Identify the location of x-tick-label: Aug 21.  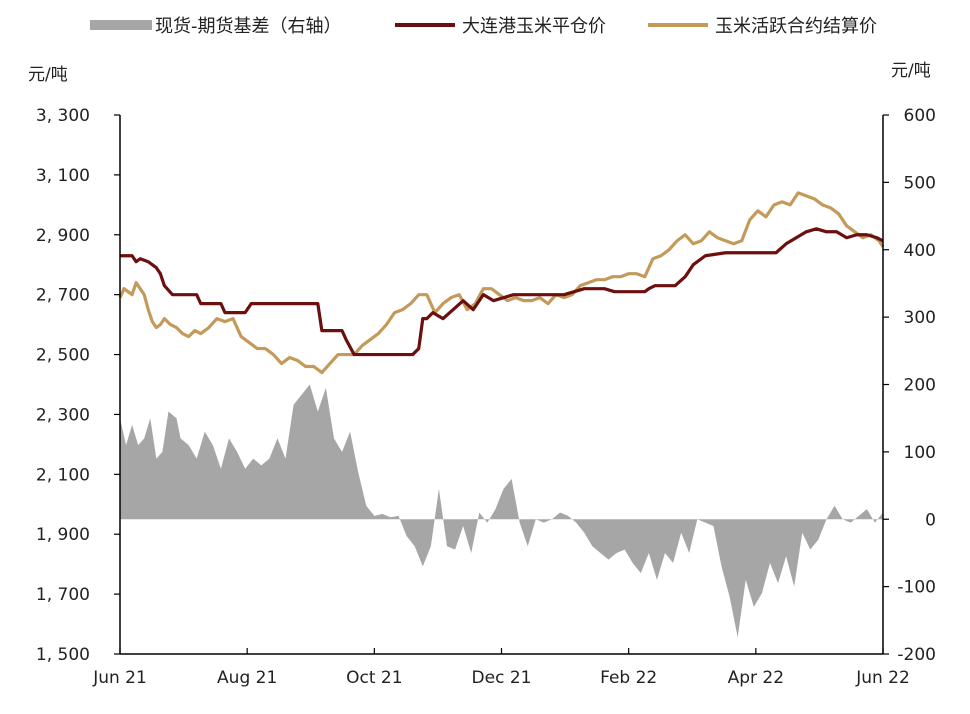
(247, 678).